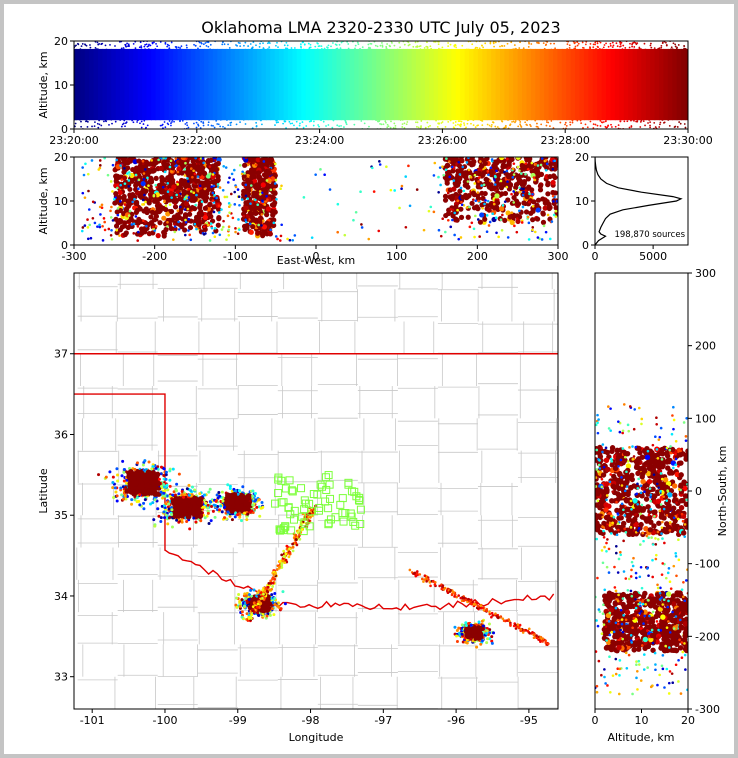 The height and width of the screenshot is (758, 738). What do you see at coordinates (380, 27) in the screenshot?
I see `figure-title: Oklahoma LMA 2320-2330 UTC July 05, 2023` at bounding box center [380, 27].